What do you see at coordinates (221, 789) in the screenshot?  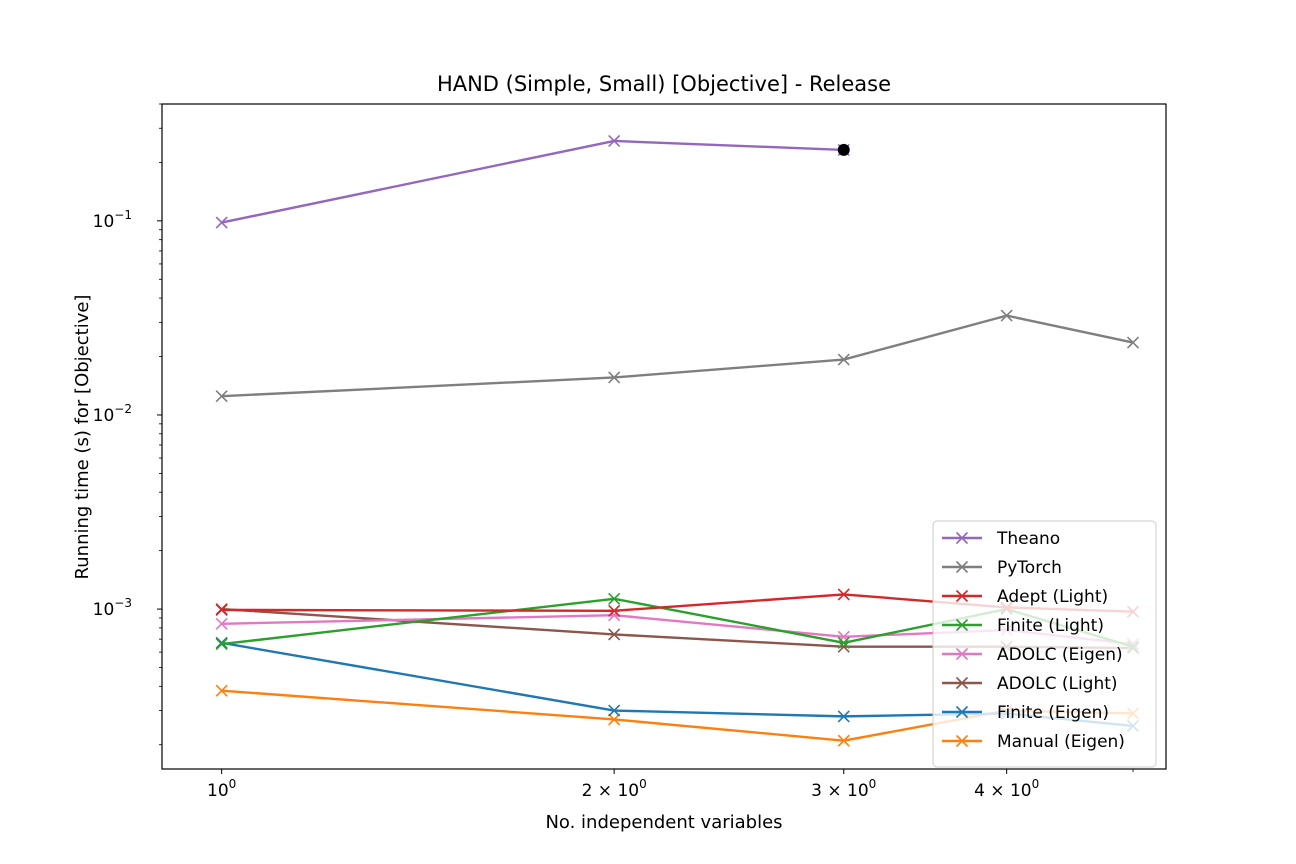 I see `x-tick-label: 100` at bounding box center [221, 789].